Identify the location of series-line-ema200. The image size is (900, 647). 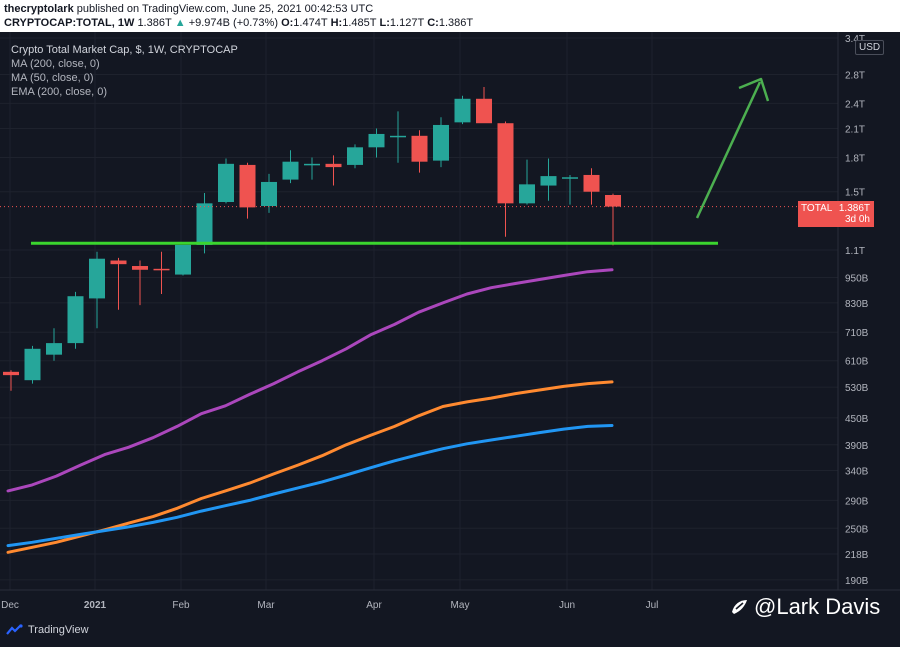
(310, 486).